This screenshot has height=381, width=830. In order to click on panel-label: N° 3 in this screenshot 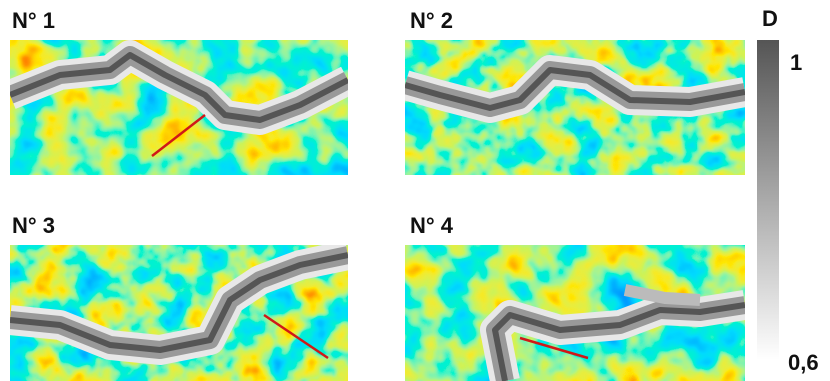, I will do `click(33, 225)`.